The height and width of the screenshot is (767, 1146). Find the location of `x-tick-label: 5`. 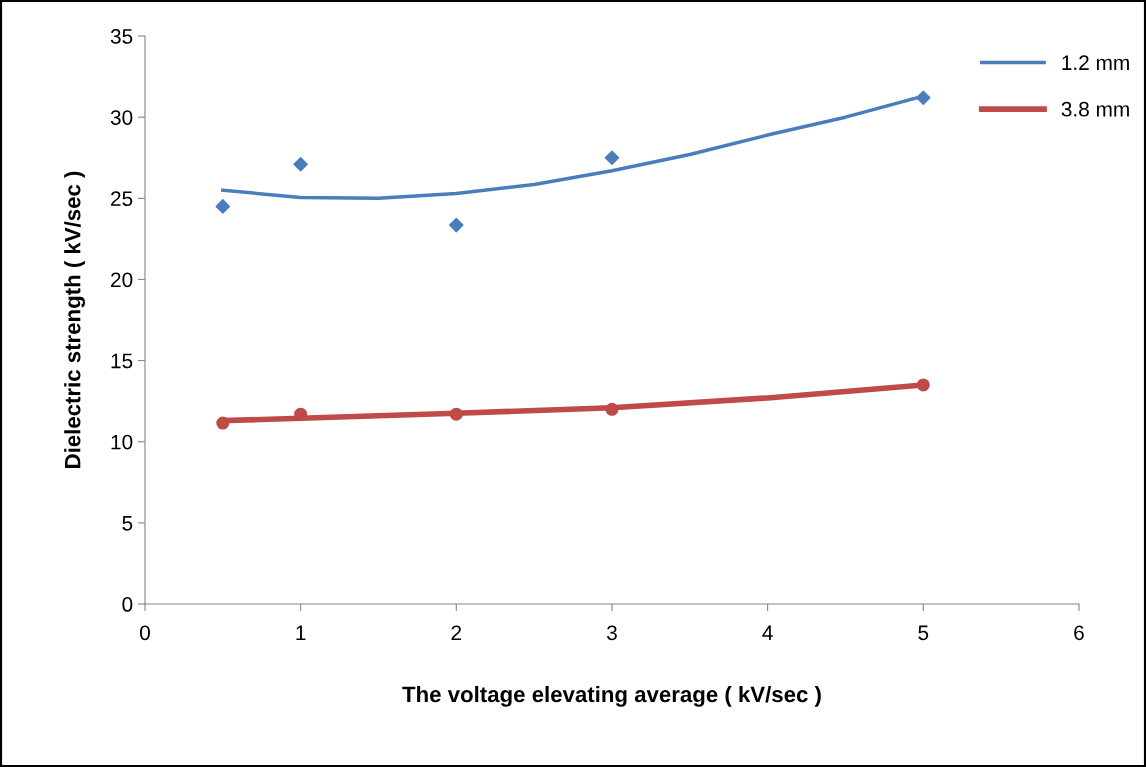

x-tick-label: 5 is located at coordinates (923, 633).